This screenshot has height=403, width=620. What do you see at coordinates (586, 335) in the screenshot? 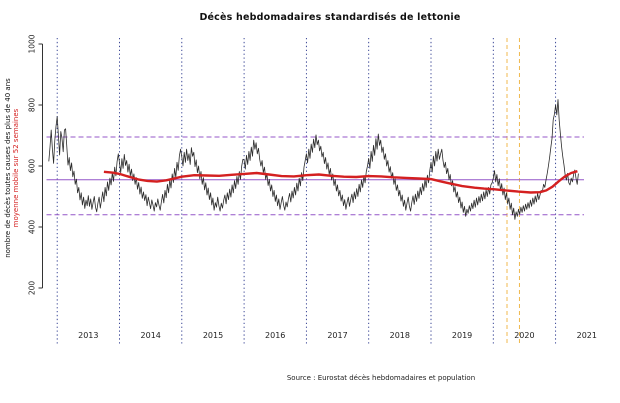
I see `x-year-label: 2021` at bounding box center [586, 335].